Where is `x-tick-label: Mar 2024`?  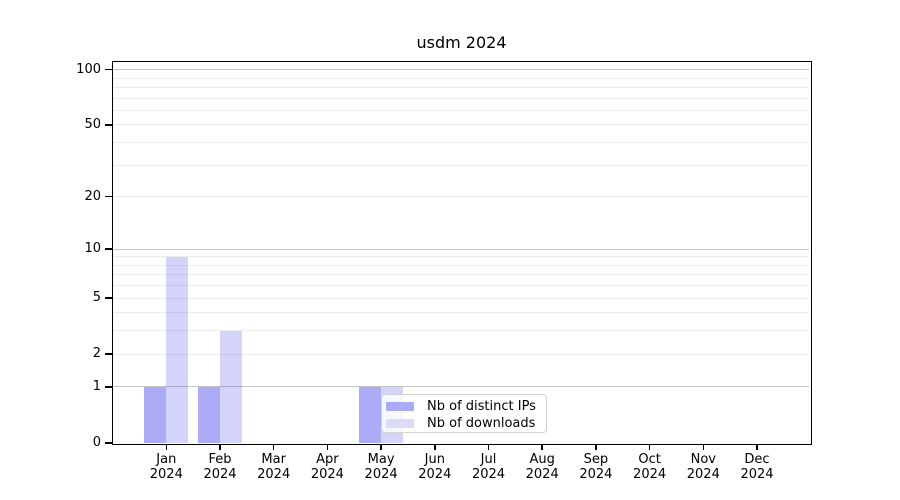
x-tick-label: Mar 2024 is located at coordinates (274, 467).